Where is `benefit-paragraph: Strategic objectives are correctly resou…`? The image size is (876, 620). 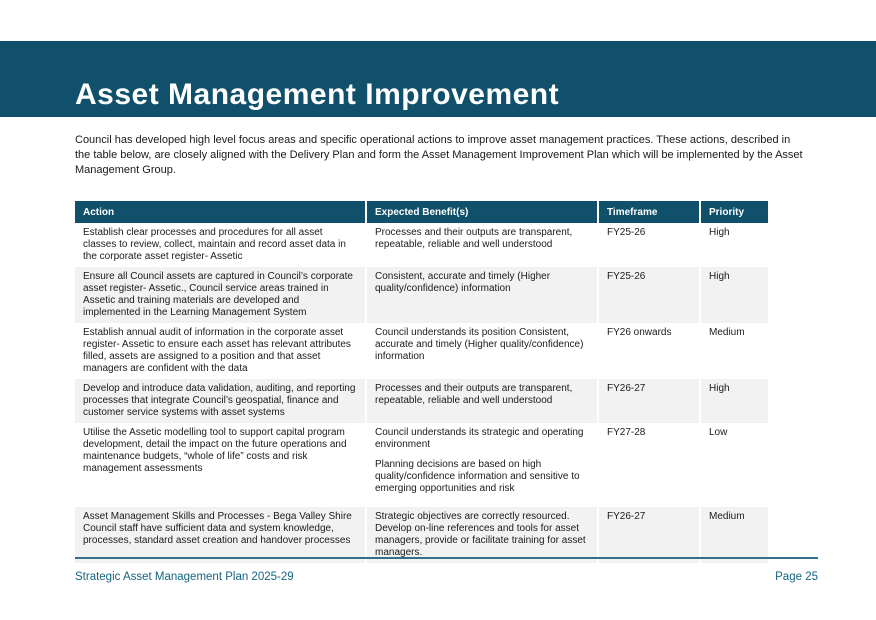
benefit-paragraph: Strategic objectives are correctly resou… is located at coordinates (480, 534).